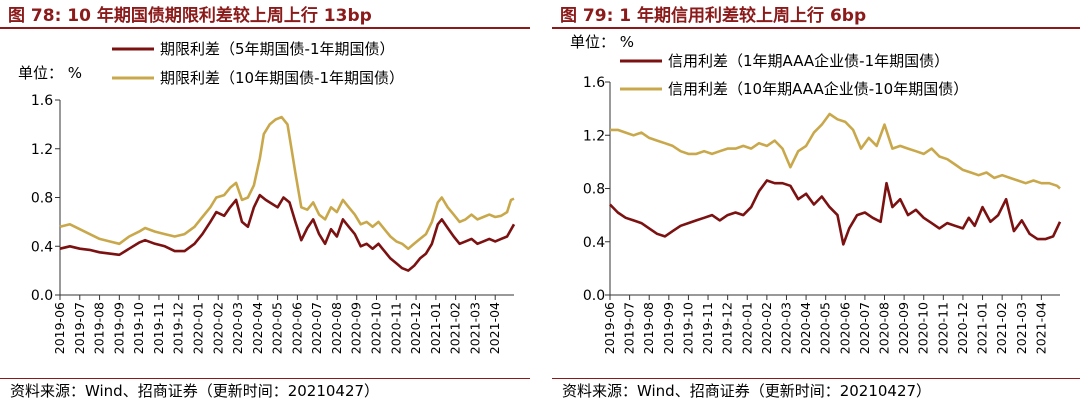 The image size is (1080, 403). Describe the element at coordinates (818, 89) in the screenshot. I see `legend-label-1: 信用利差（10年期AAA企业债-10年期国债）` at that location.